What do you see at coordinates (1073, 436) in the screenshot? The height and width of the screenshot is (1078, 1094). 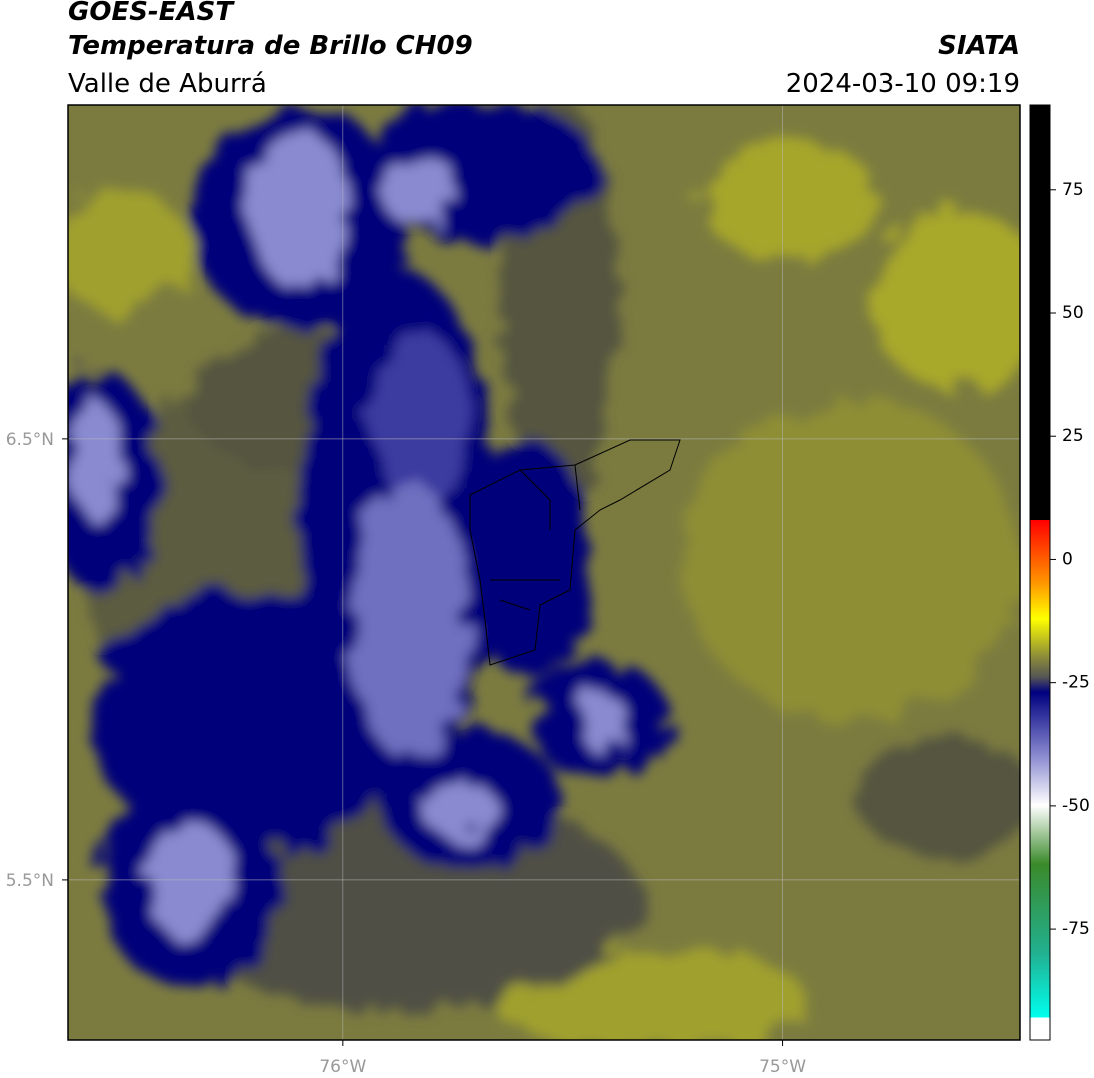 I see `colorbar-tick-label: 25` at bounding box center [1073, 436].